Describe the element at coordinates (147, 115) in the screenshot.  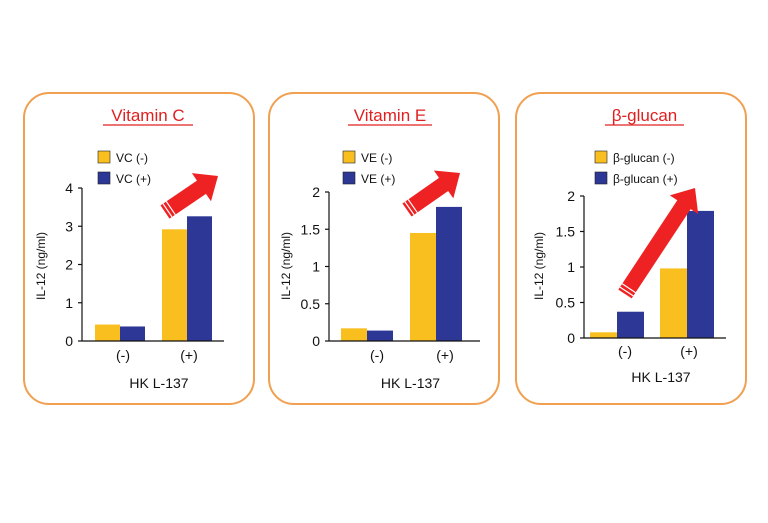
I see `panel-title: Vitamin C` at that location.